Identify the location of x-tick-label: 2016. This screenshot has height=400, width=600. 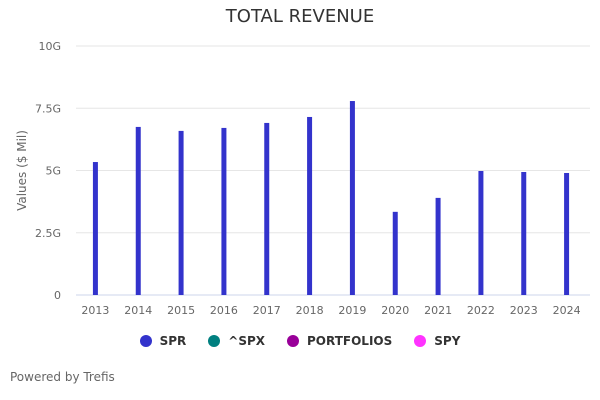
(224, 310).